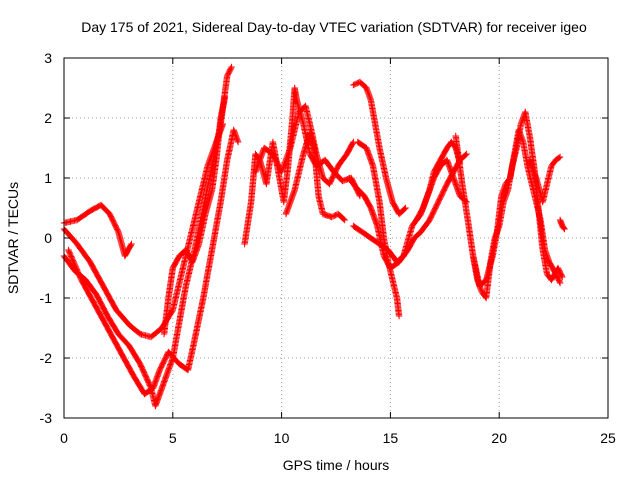  What do you see at coordinates (48, 178) in the screenshot?
I see `y-tick-label: 1` at bounding box center [48, 178].